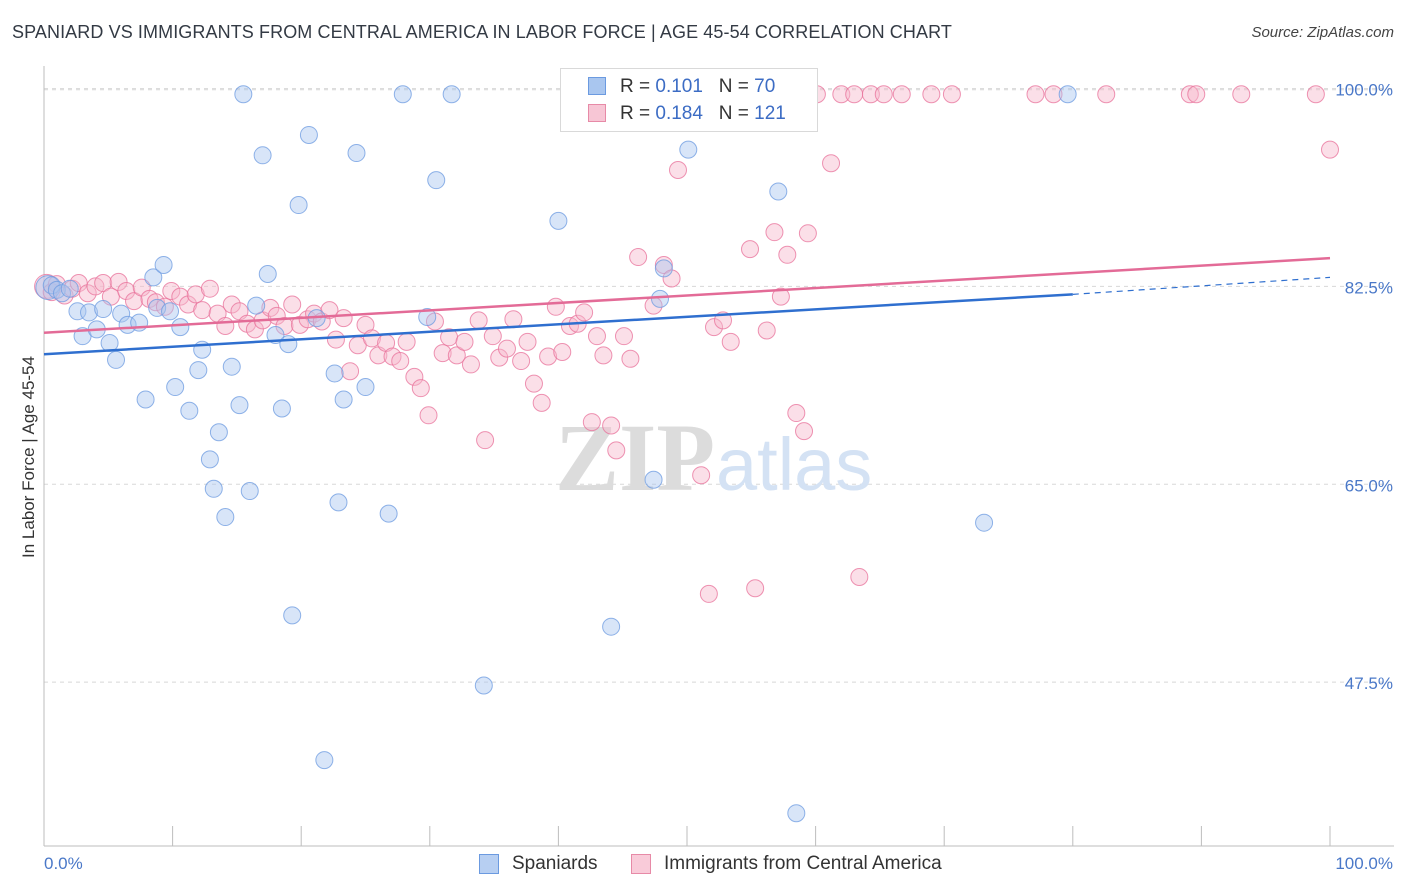  Describe the element at coordinates (1364, 863) in the screenshot. I see `x-tick-label-max: 100.0%` at that location.